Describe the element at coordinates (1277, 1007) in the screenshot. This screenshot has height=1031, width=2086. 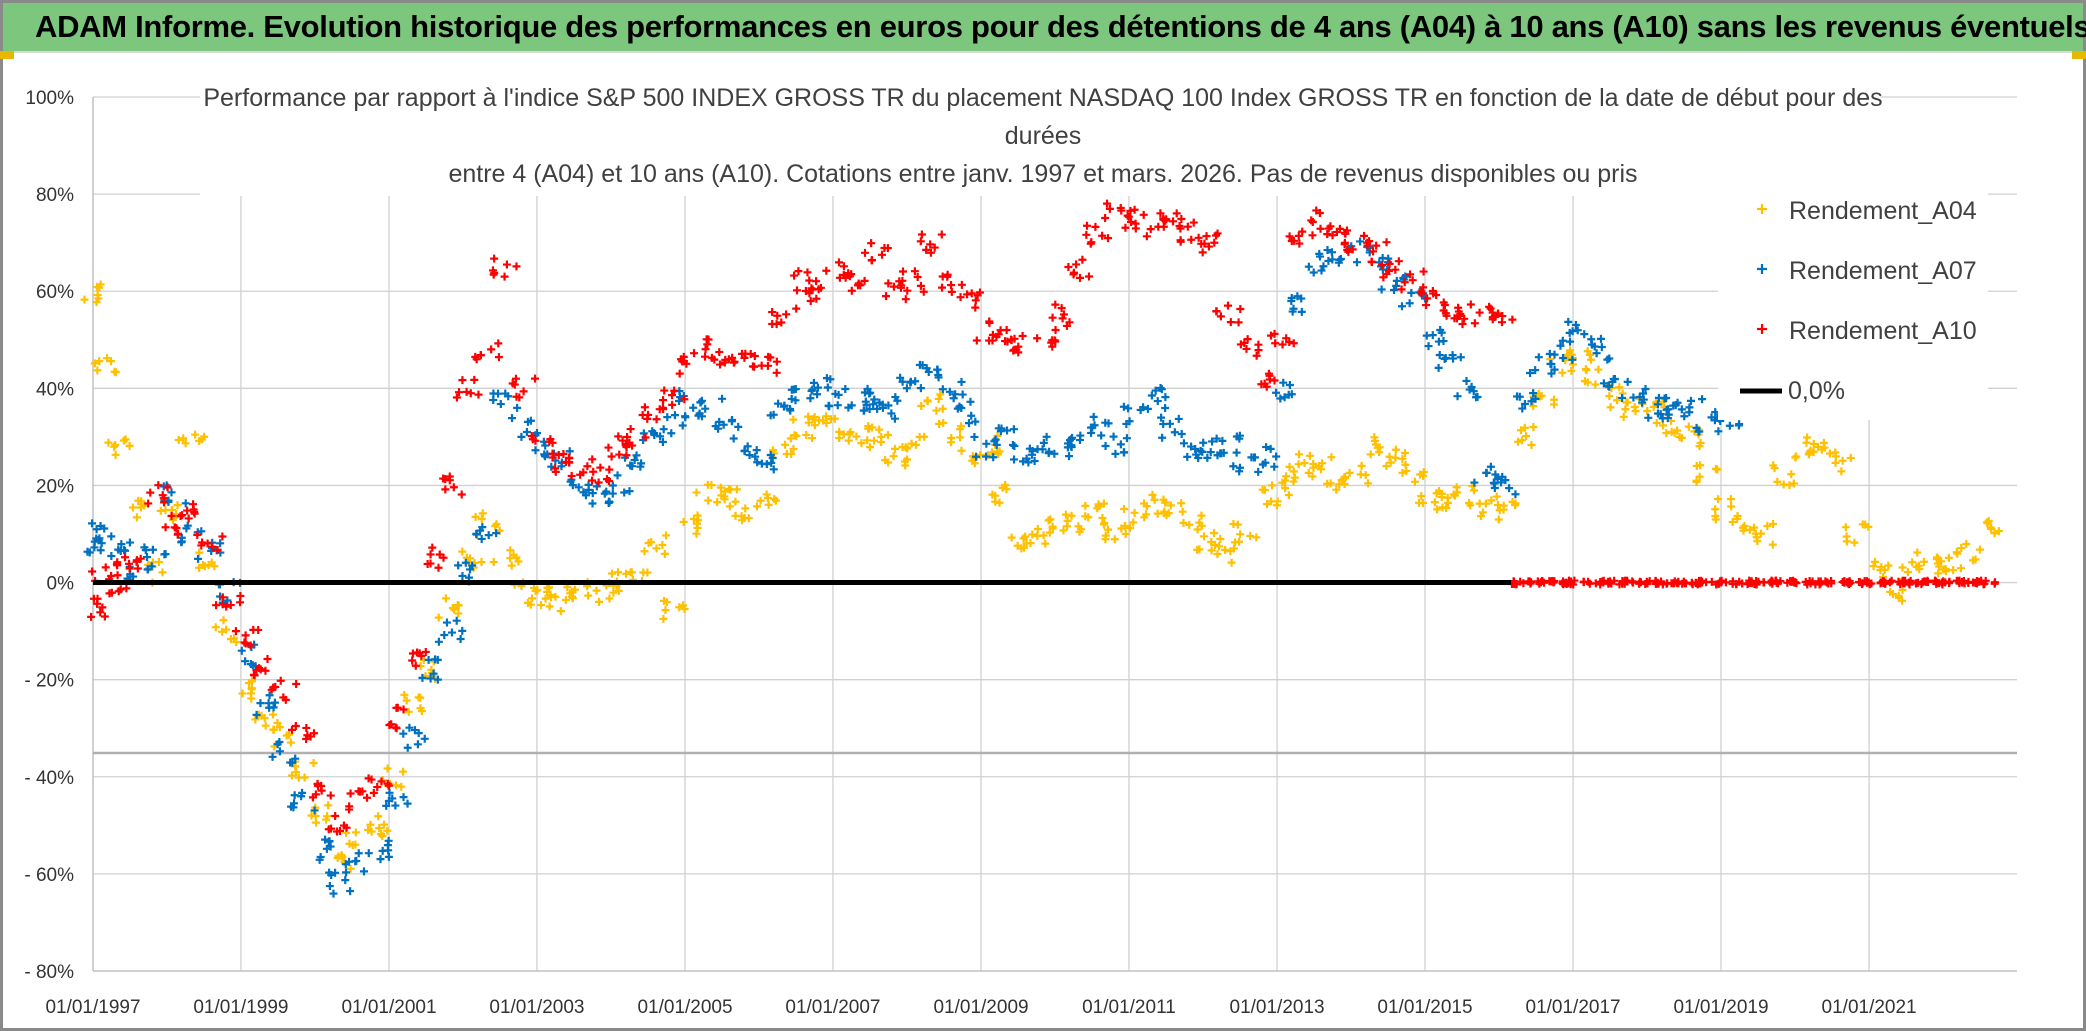
I see `x-tick-label: 01/01/2013` at that location.